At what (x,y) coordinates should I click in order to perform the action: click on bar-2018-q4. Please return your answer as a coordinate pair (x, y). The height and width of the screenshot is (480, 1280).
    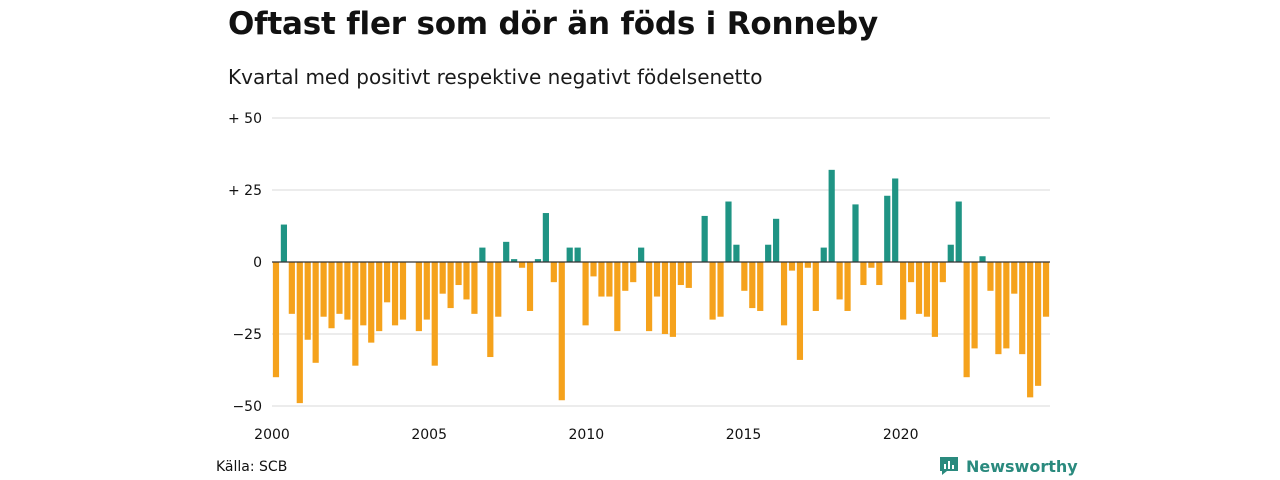
    Looking at the image, I should click on (871, 265).